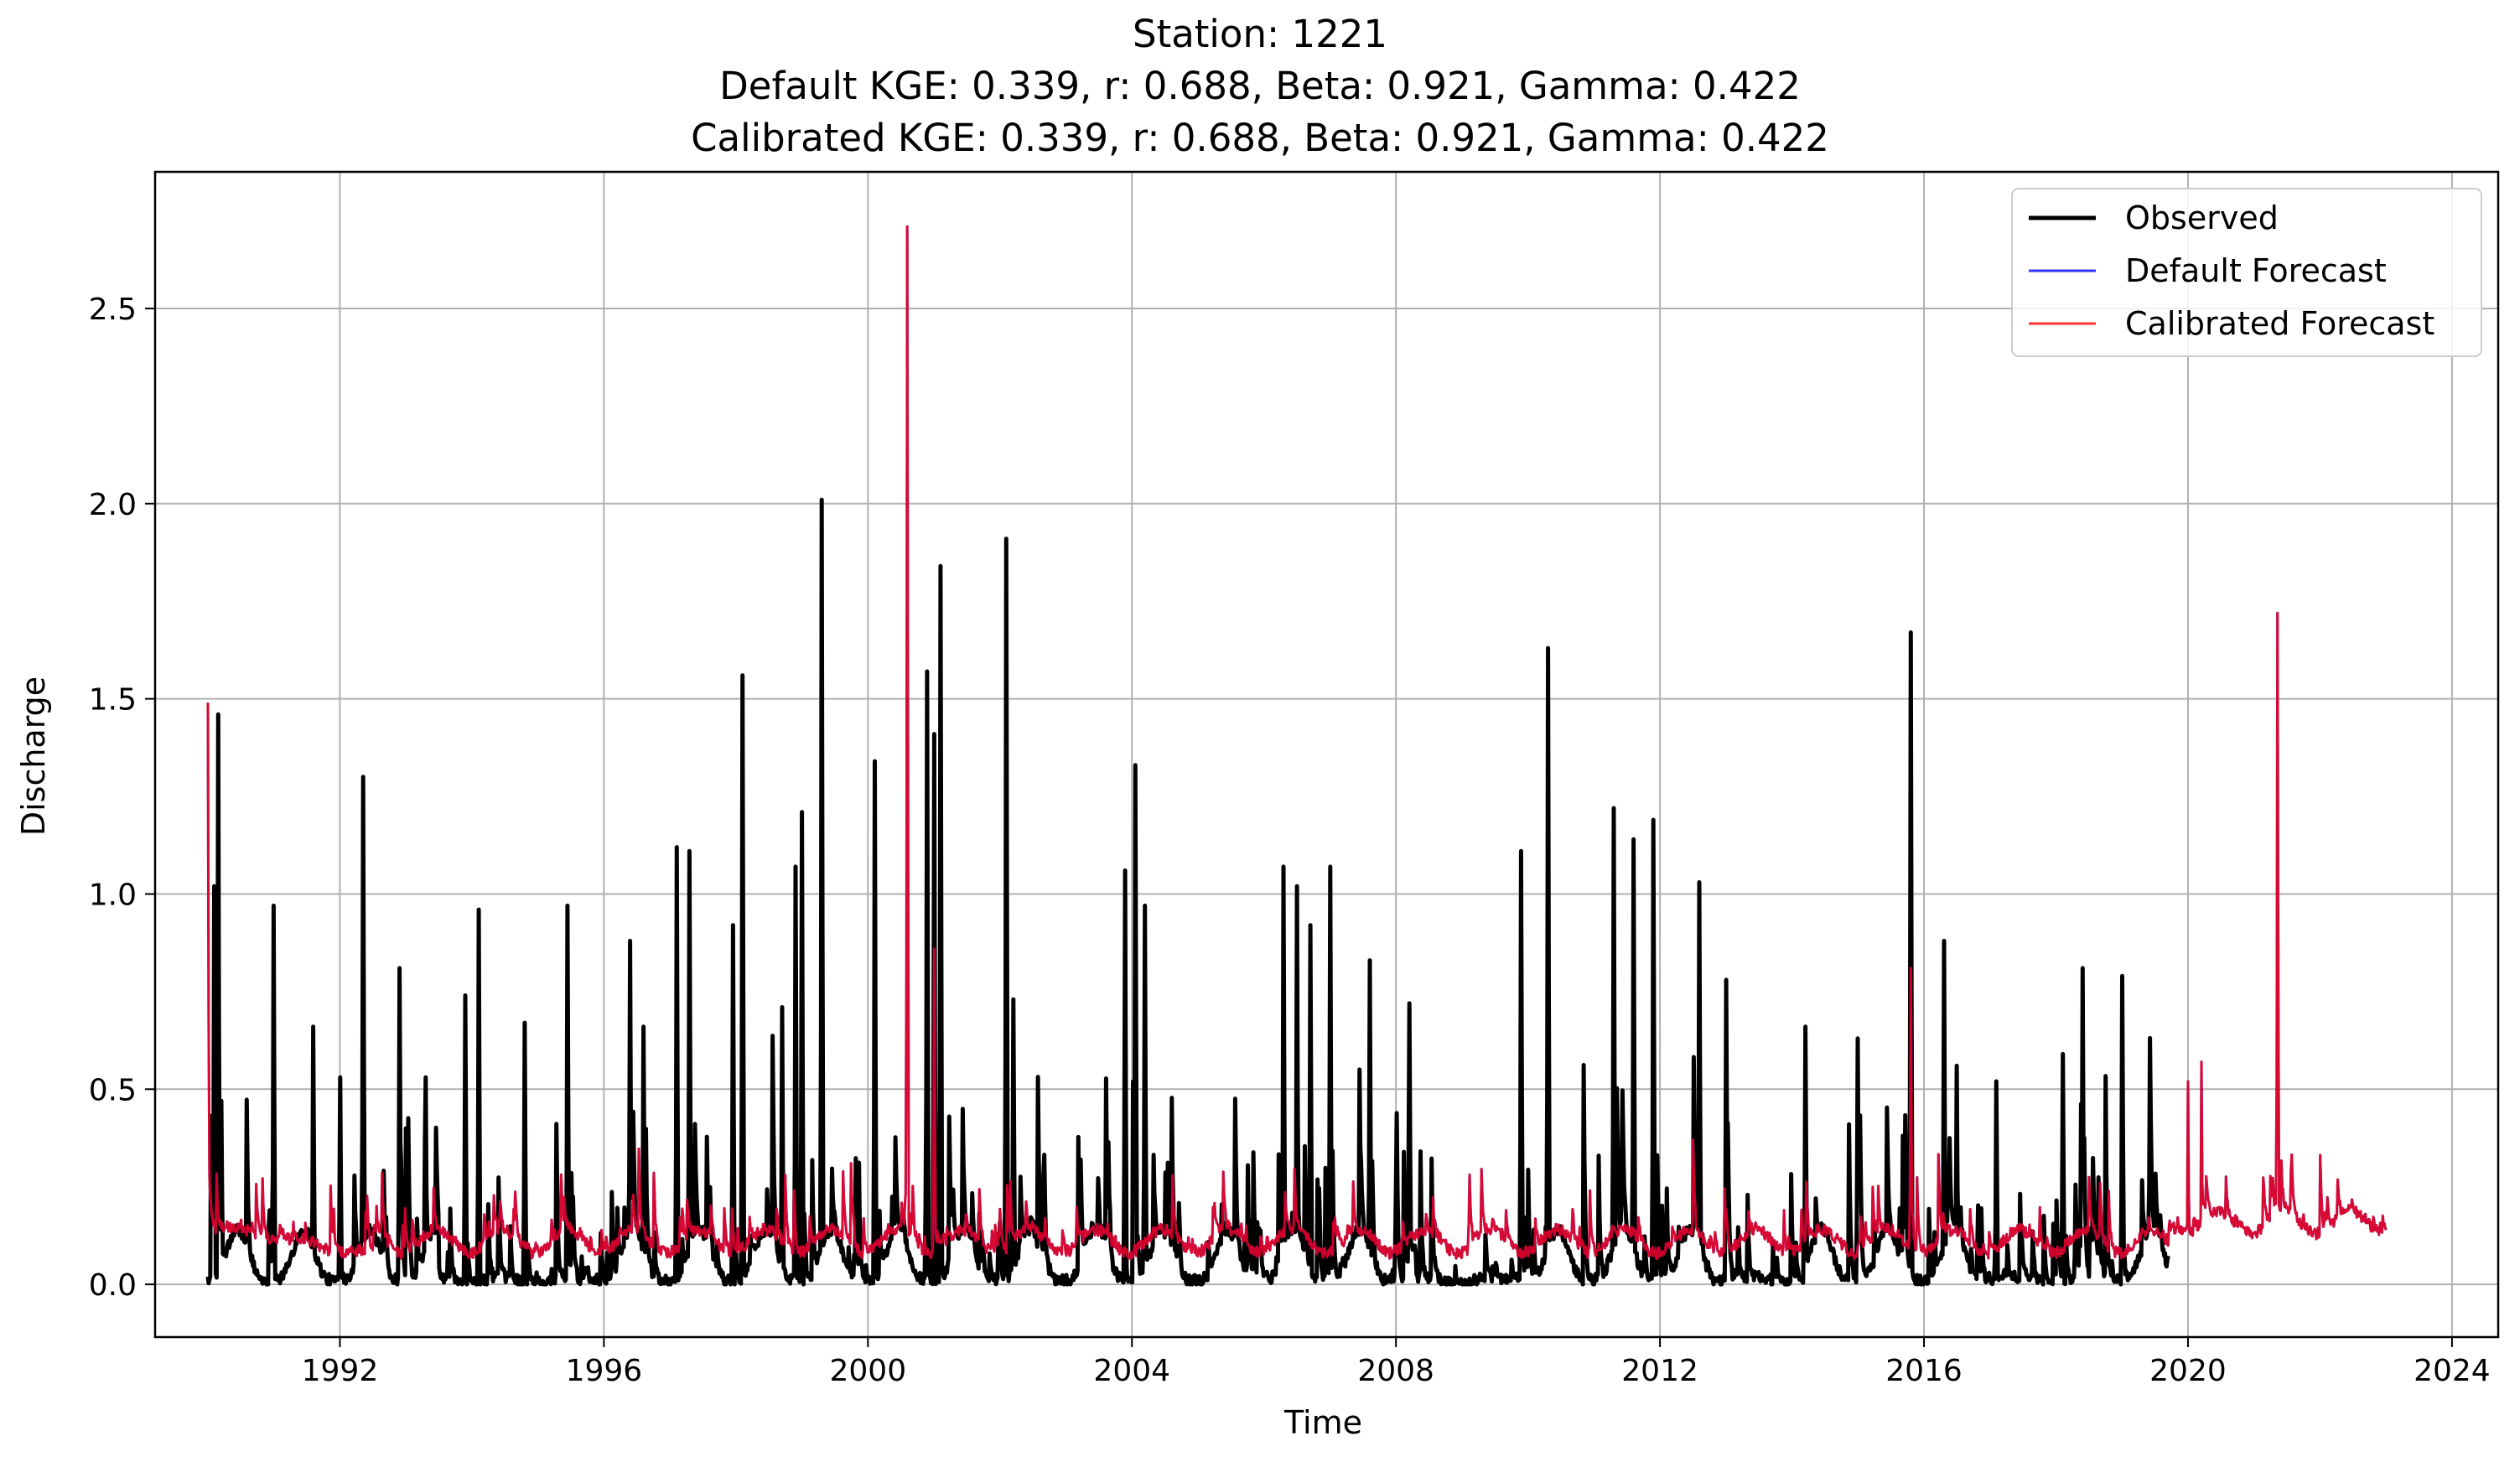  What do you see at coordinates (1131, 1371) in the screenshot?
I see `x-tick-label: 2004` at bounding box center [1131, 1371].